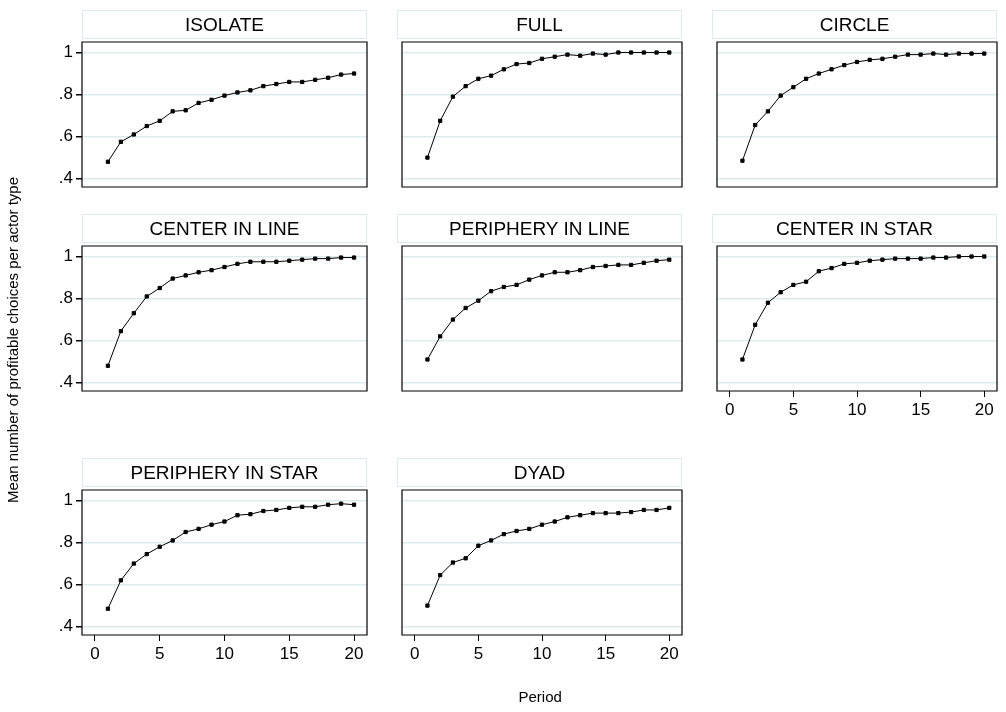 This screenshot has height=712, width=1006. I want to click on x-tick-label: 5, so click(478, 653).